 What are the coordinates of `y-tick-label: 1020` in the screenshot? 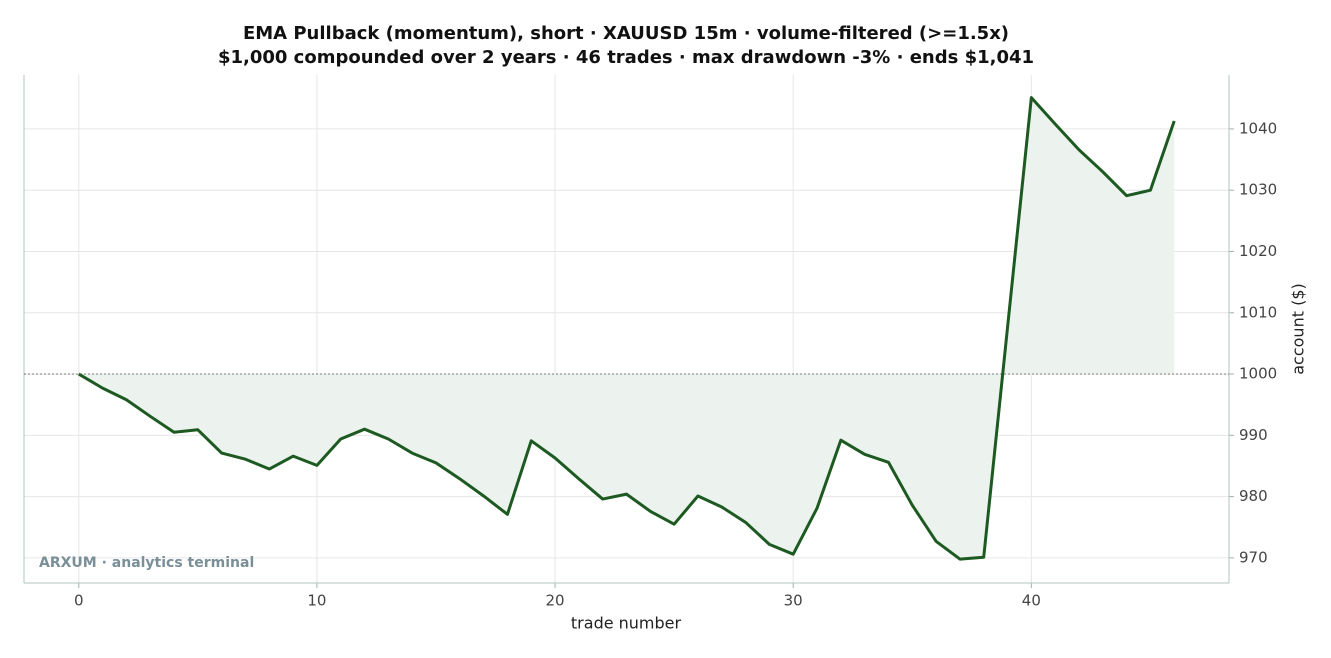 It's located at (1258, 251).